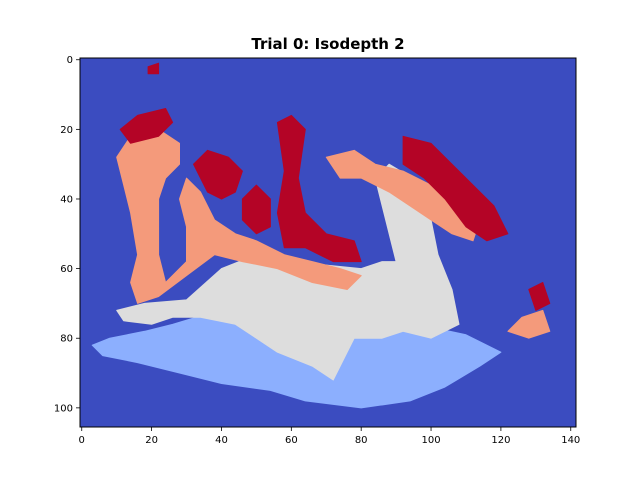 This screenshot has height=480, width=640. Describe the element at coordinates (151, 440) in the screenshot. I see `x-tick-label: 20` at that location.